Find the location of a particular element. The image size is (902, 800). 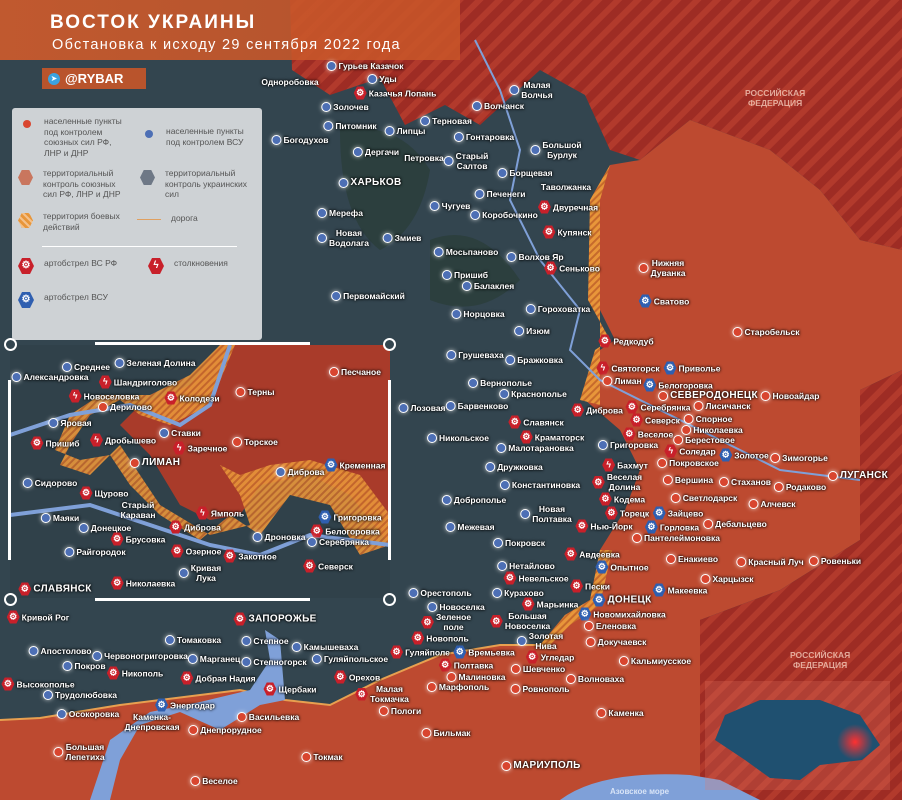

town-art-ru: ⚙ Славянск is located at coordinates (536, 422).